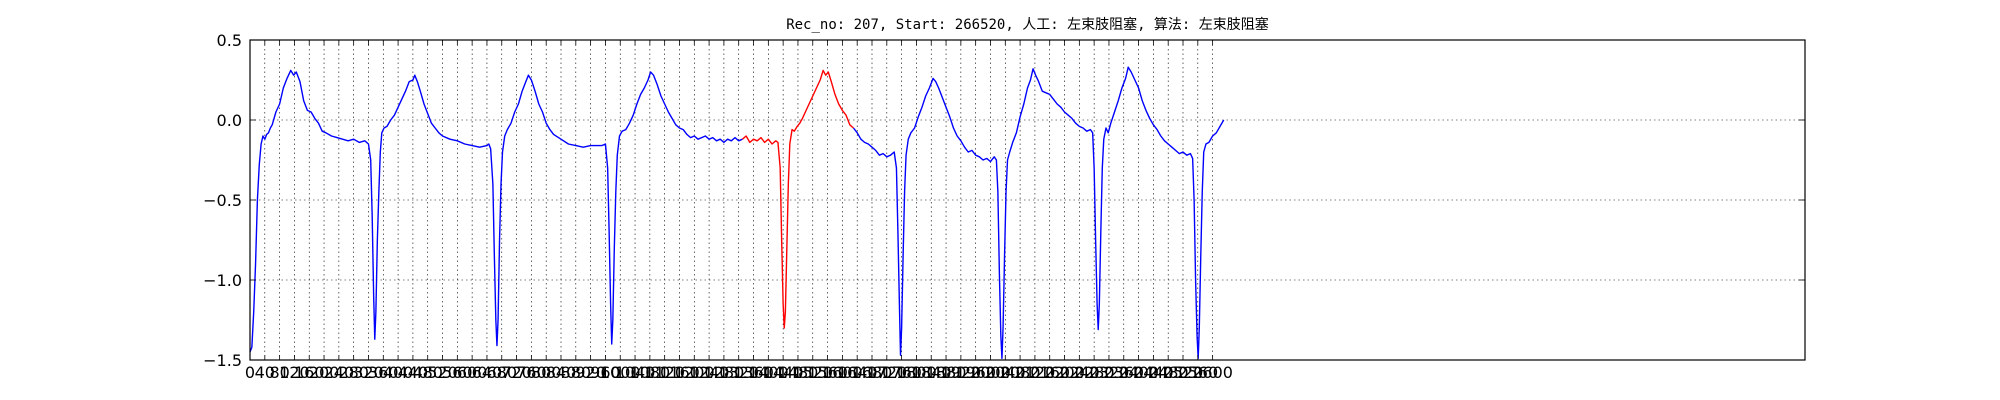  I want to click on x-tick-label: 1440, so click(783, 372).